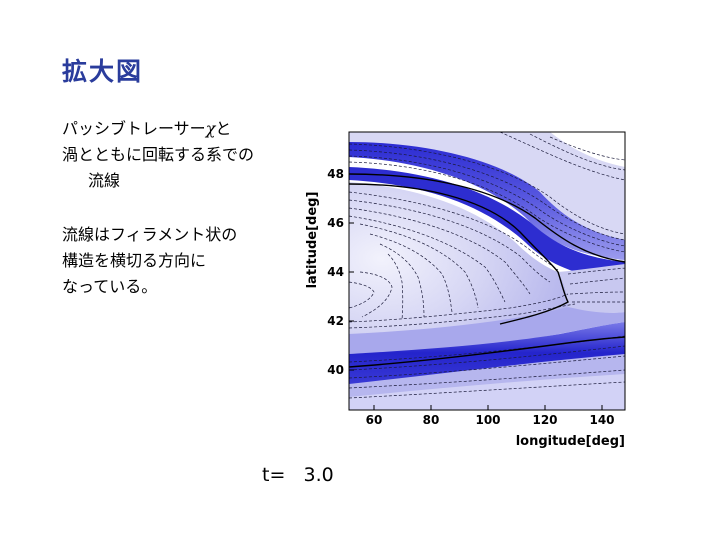 This screenshot has width=720, height=540. What do you see at coordinates (104, 180) in the screenshot?
I see `text-line: 流線` at bounding box center [104, 180].